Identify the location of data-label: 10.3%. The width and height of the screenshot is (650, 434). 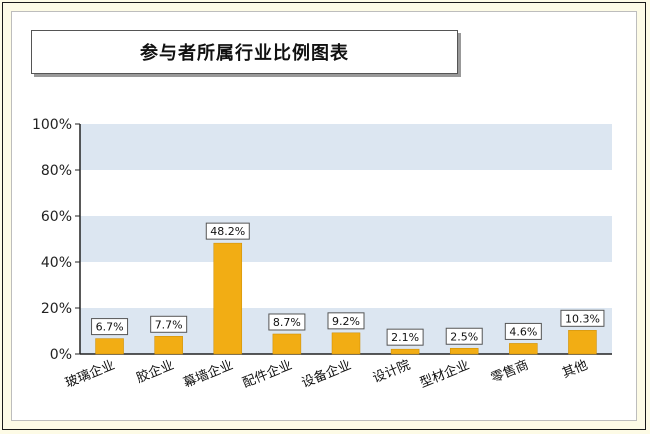
(582, 318).